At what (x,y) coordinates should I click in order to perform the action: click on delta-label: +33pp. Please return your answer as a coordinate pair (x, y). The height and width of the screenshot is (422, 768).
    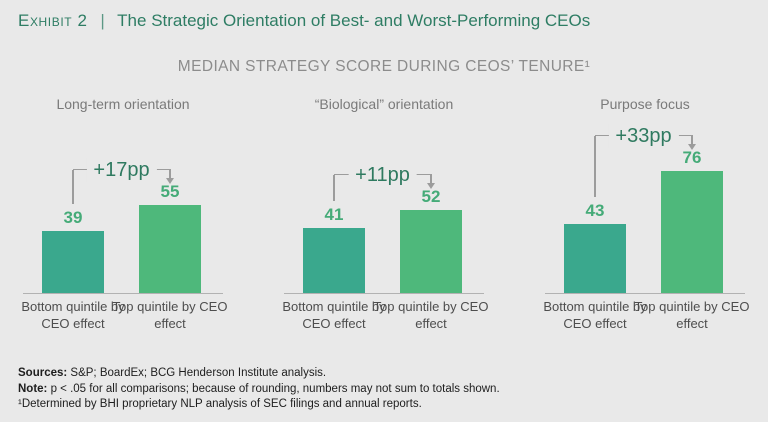
    Looking at the image, I should click on (643, 136).